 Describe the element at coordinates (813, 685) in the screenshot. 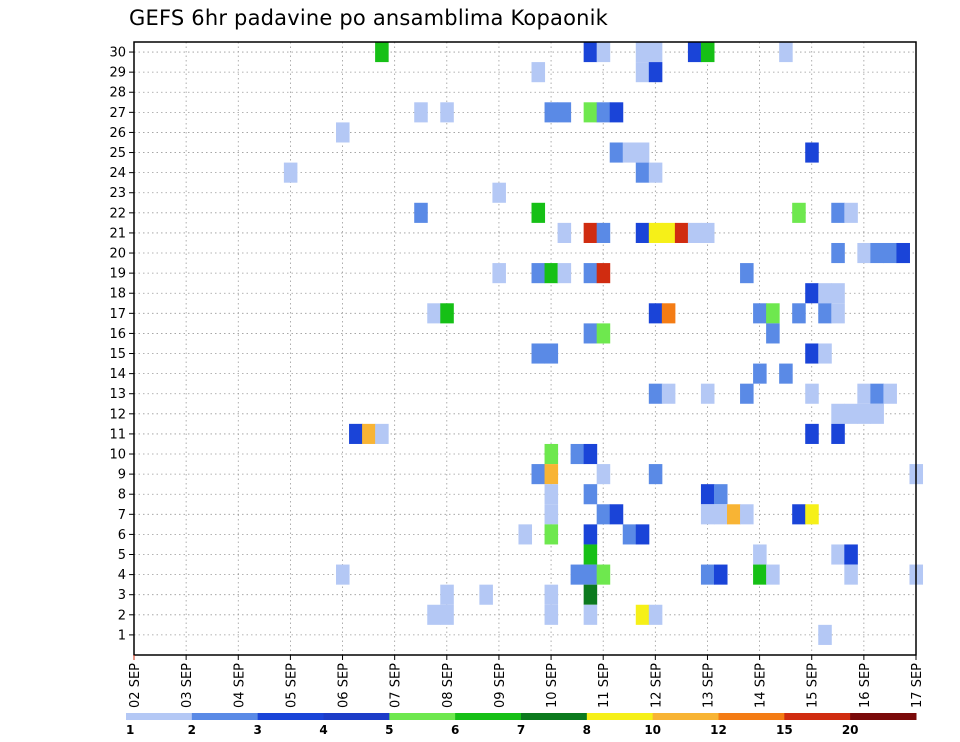

I see `x-tick-label: 15 SEP` at that location.